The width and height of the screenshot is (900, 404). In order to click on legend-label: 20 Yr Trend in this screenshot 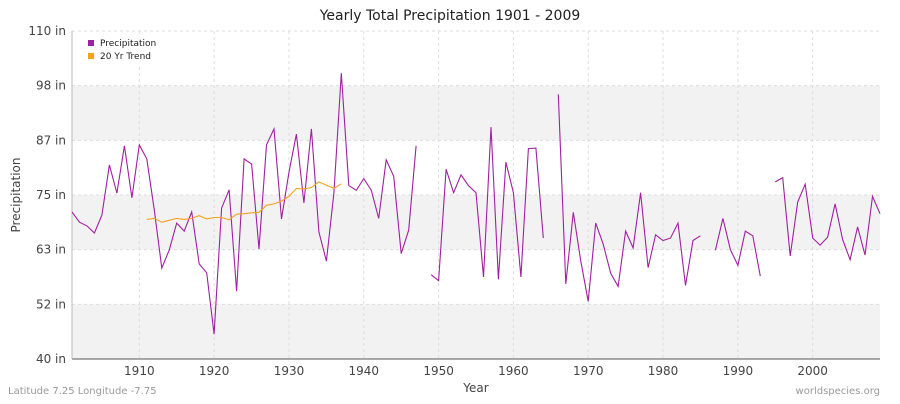, I will do `click(125, 57)`.